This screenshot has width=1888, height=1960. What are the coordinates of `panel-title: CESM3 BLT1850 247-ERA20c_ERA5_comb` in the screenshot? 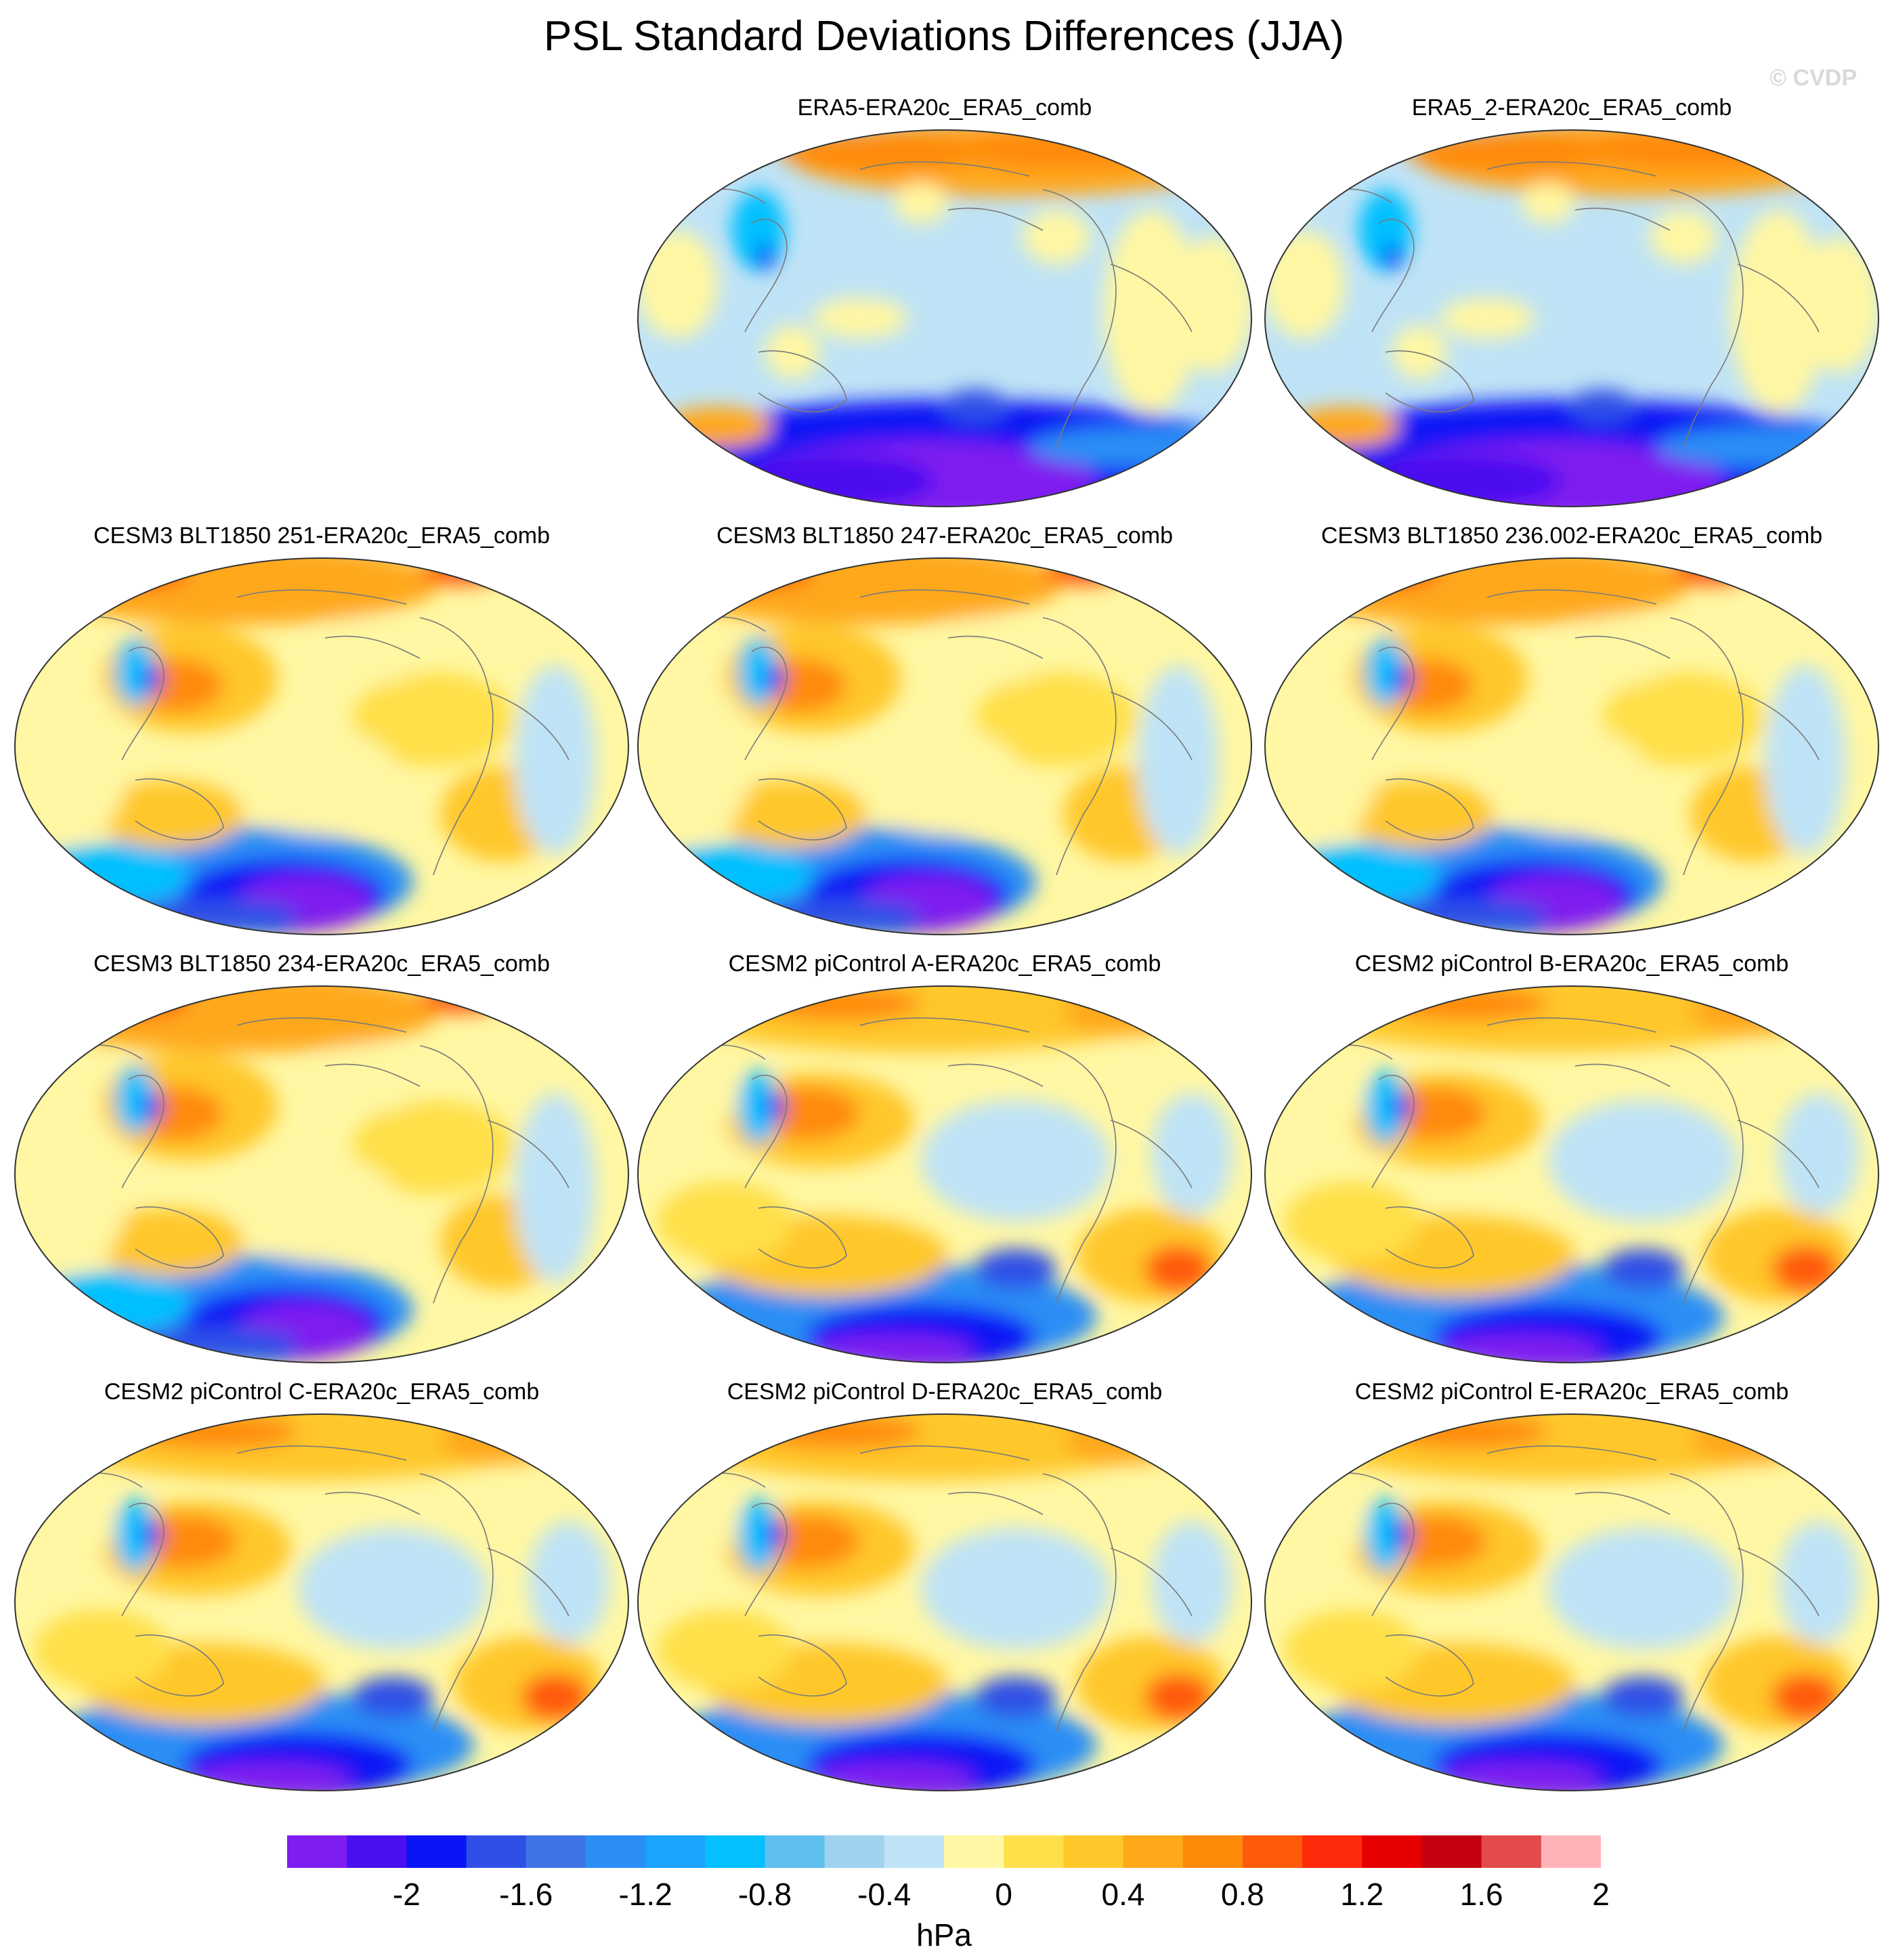 It's located at (945, 536).